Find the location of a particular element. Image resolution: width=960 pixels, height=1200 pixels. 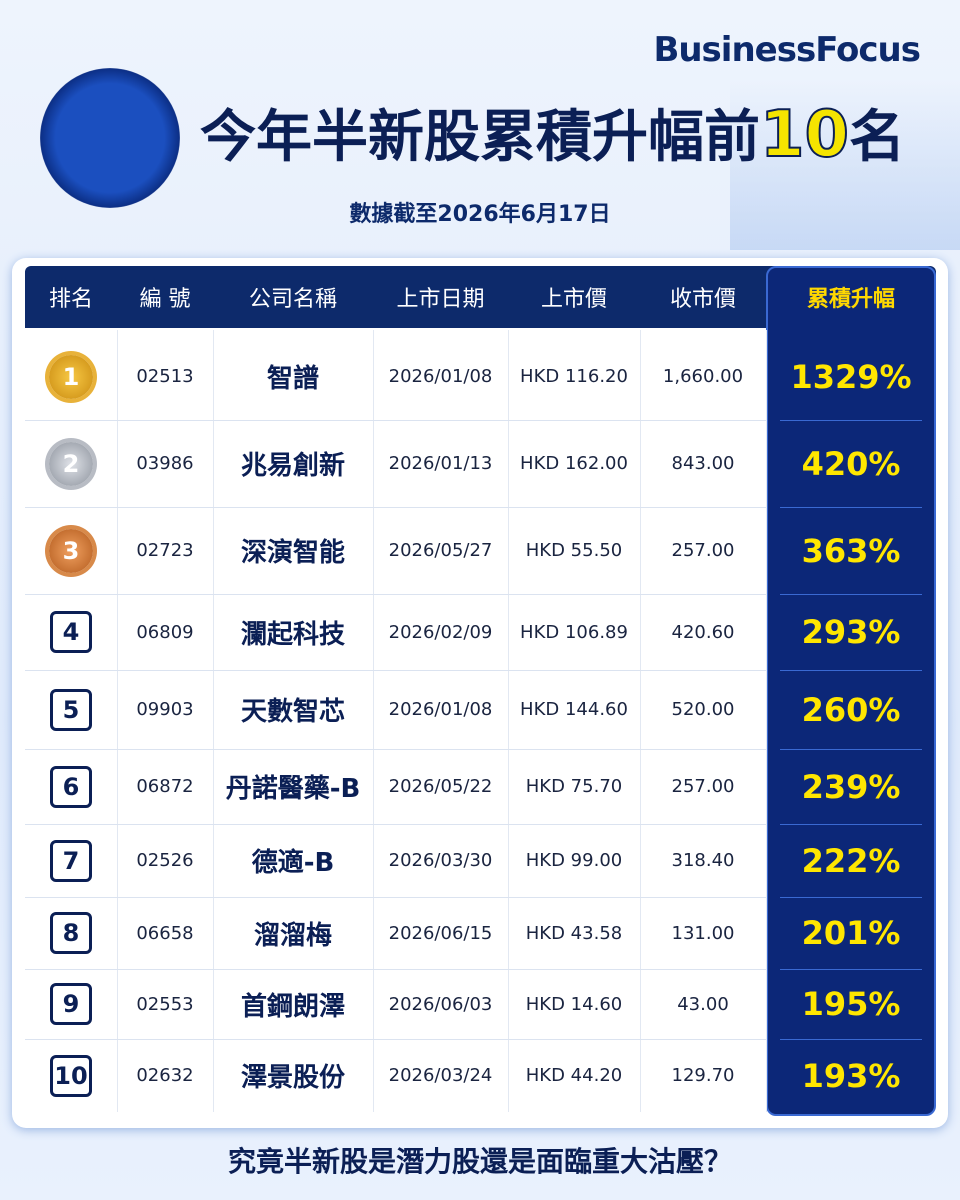

rank-box: 6 is located at coordinates (71, 786).